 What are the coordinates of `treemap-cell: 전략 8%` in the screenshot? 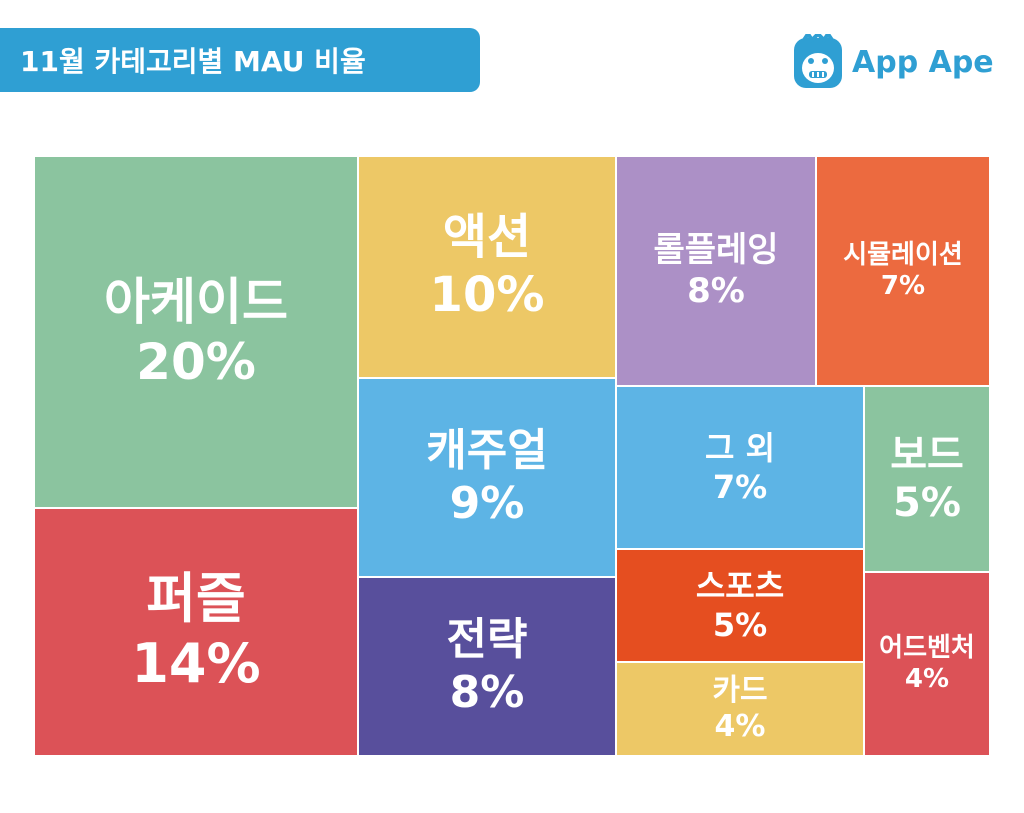 It's located at (487, 666).